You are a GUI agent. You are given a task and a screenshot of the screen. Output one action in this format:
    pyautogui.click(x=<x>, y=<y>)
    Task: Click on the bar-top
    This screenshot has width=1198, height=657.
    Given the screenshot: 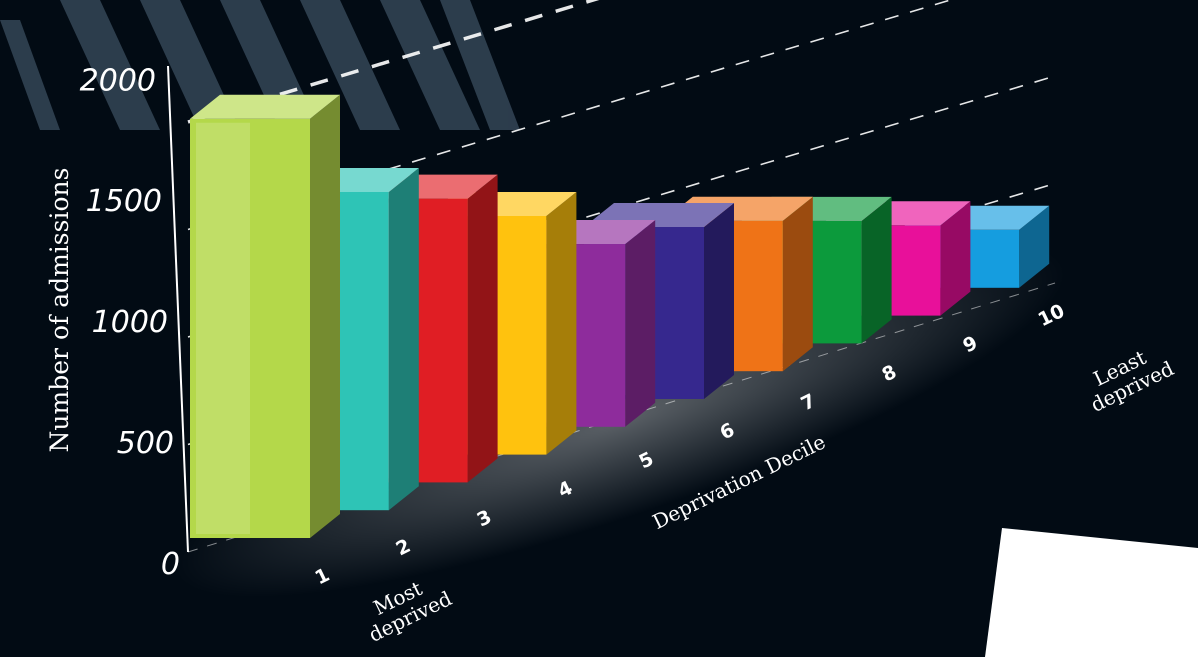 What is the action you would take?
    pyautogui.click(x=265, y=106)
    